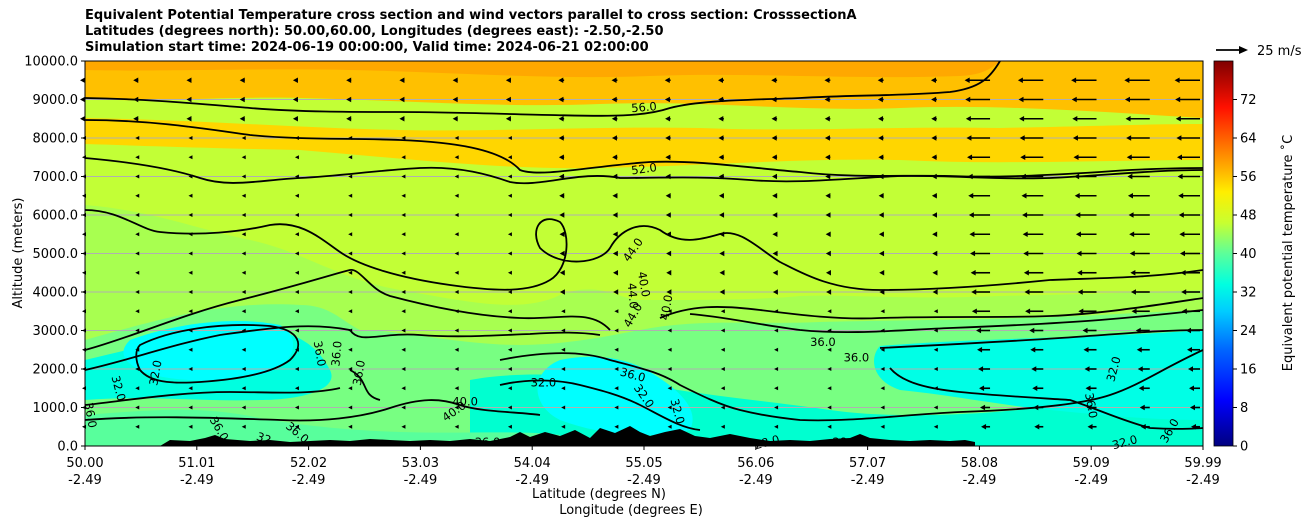 The image size is (1308, 526). What do you see at coordinates (567, 436) in the screenshot?
I see `terrain` at bounding box center [567, 436].